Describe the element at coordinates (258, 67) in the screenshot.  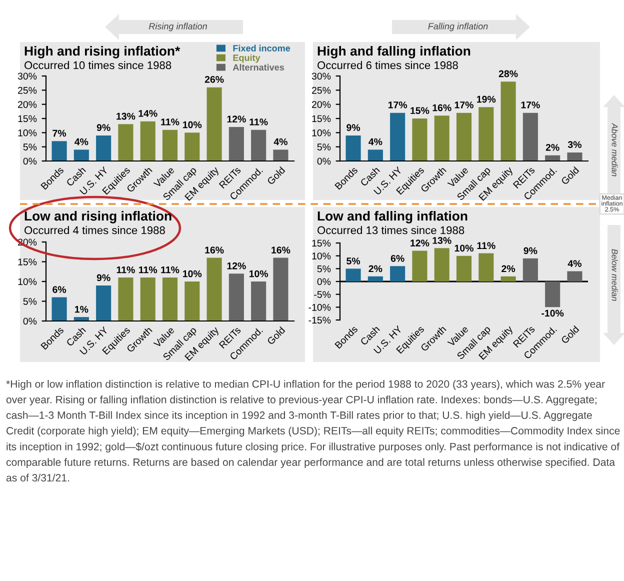
I see `legend-label: Alternatives` at that location.